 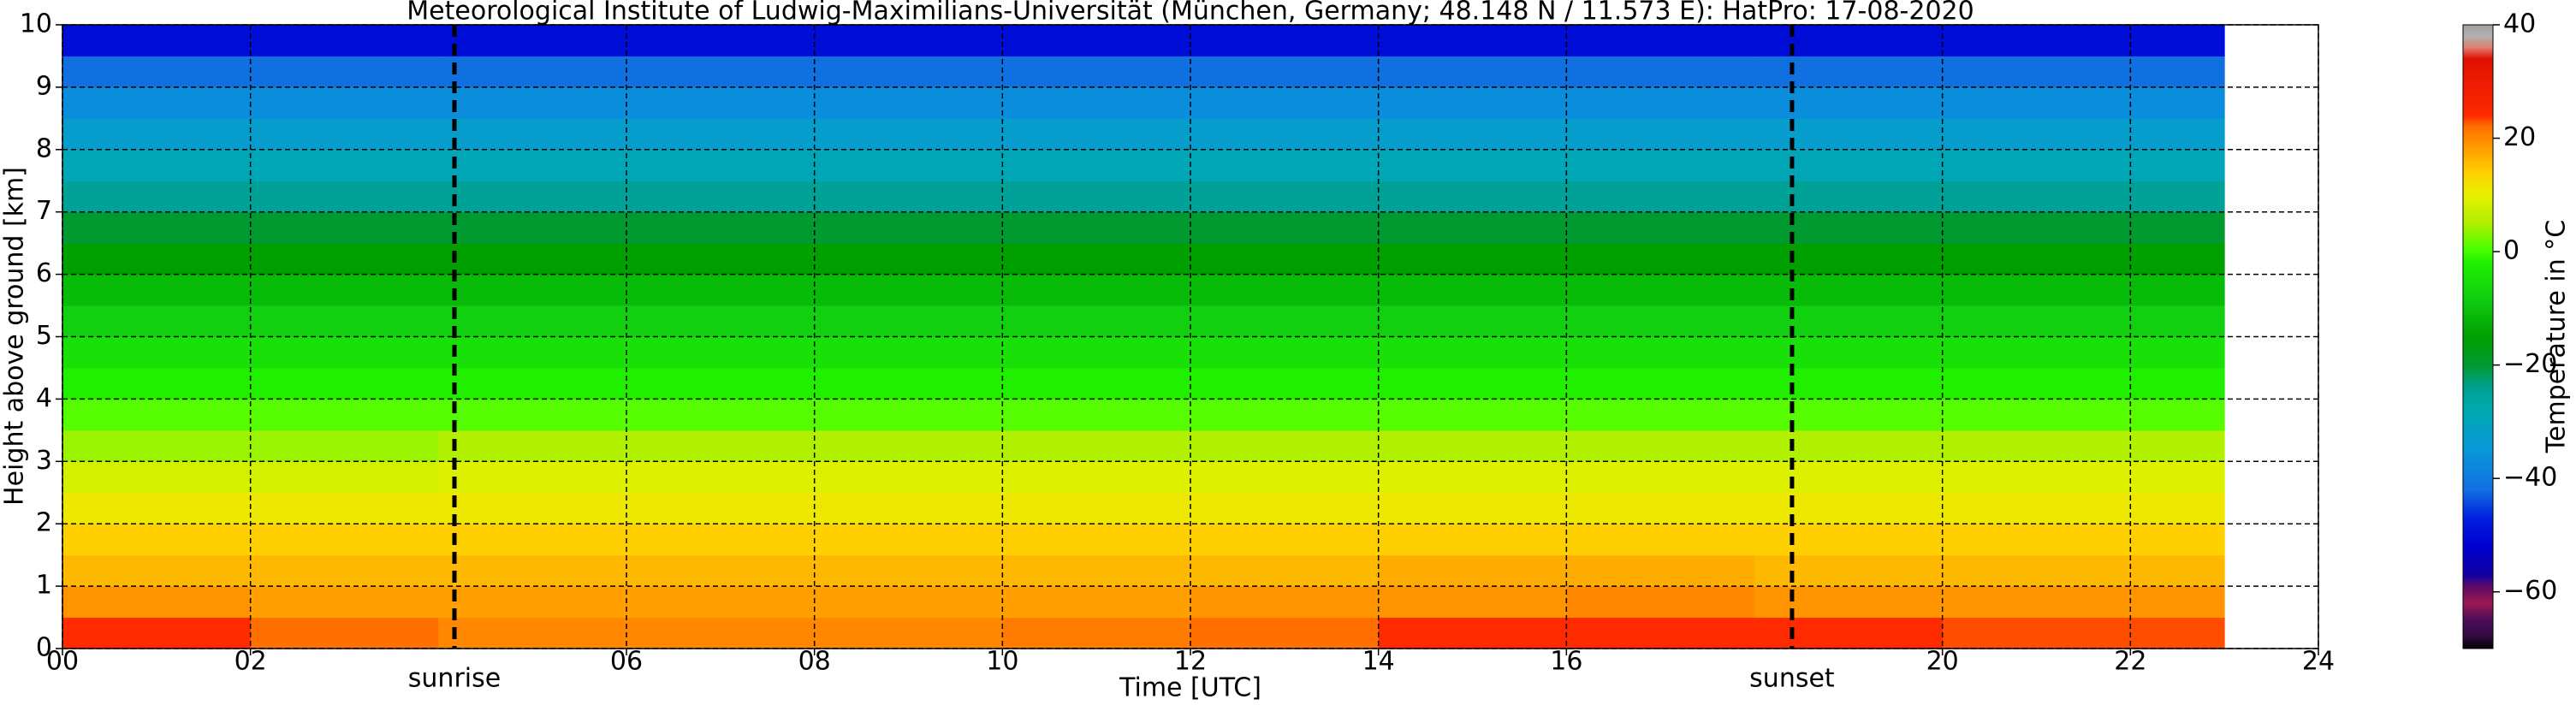 I want to click on y-tick-label: 7, so click(x=44, y=211).